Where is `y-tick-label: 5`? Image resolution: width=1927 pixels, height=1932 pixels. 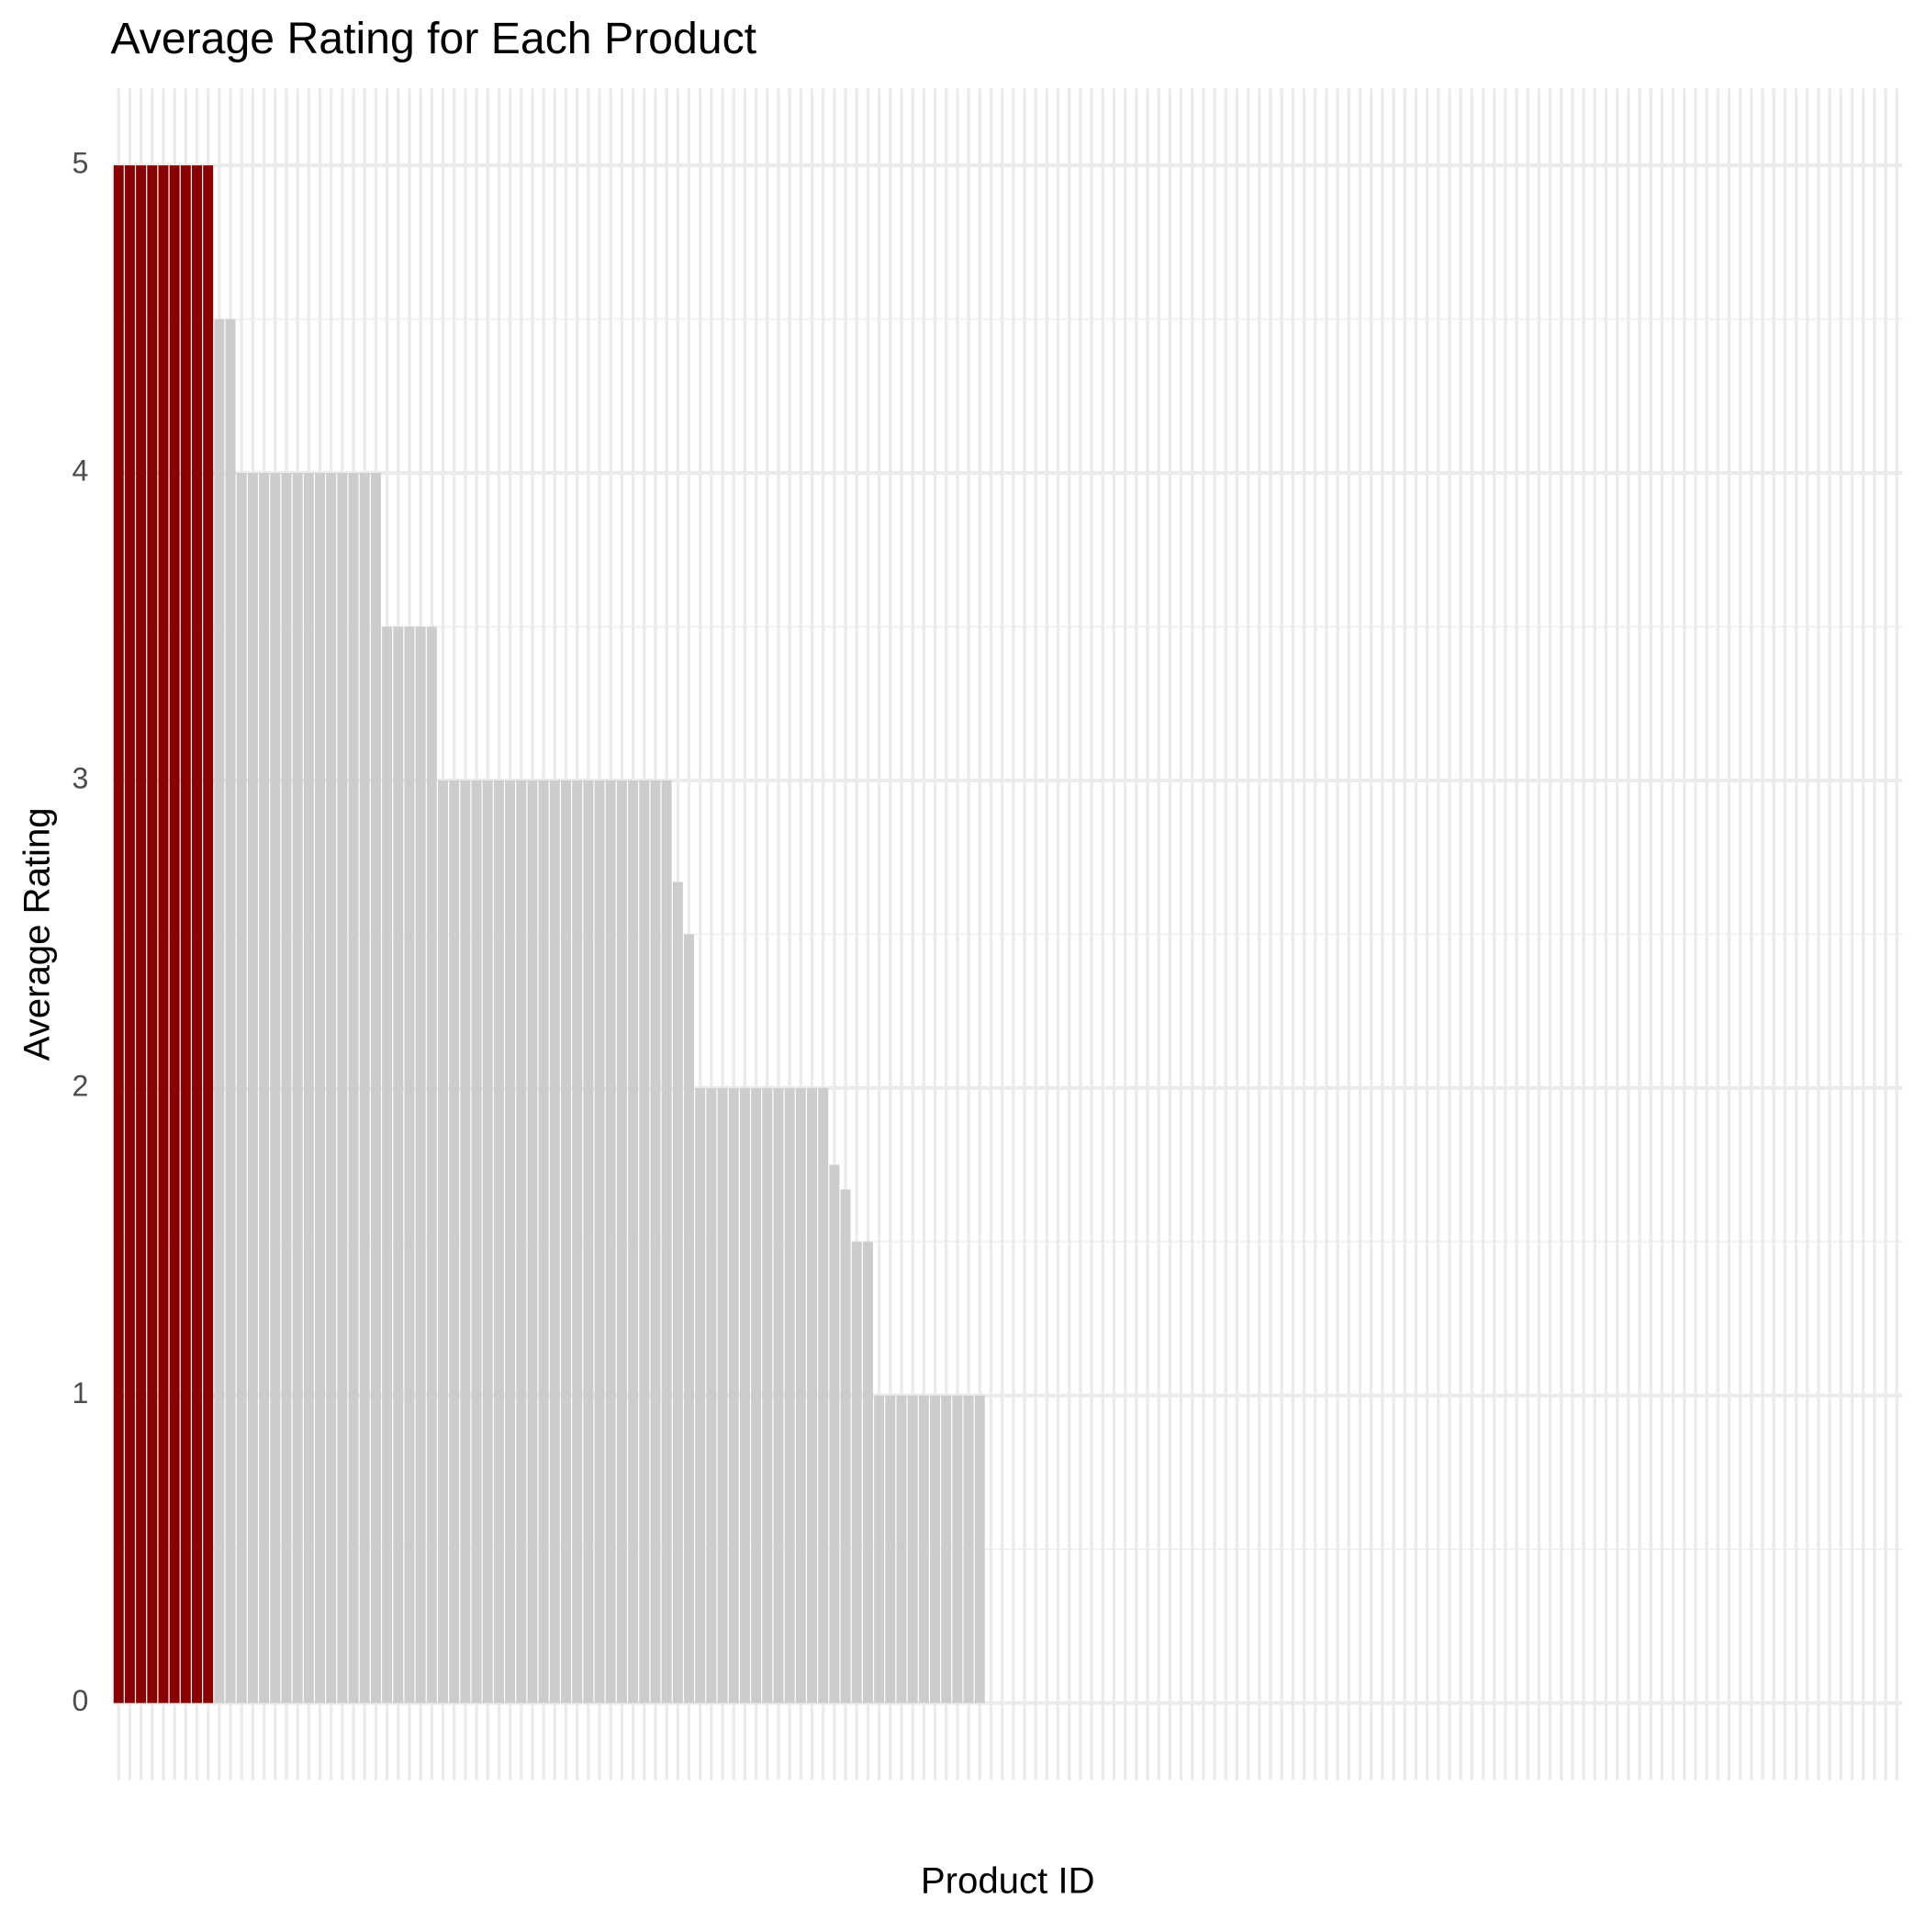 y-tick-label: 5 is located at coordinates (81, 163).